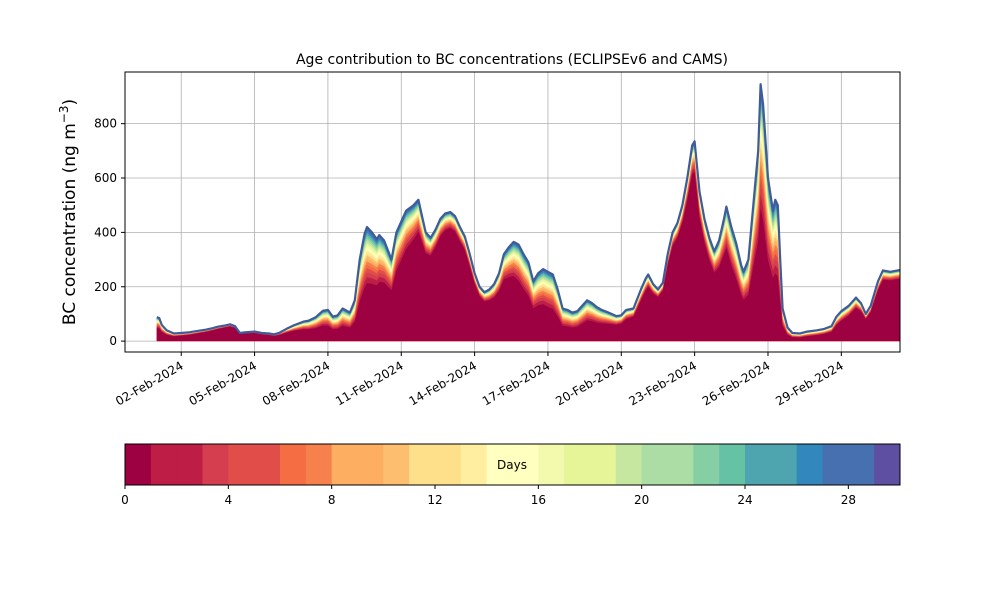 The width and height of the screenshot is (1000, 604). I want to click on y-tick-label: 0, so click(113, 341).